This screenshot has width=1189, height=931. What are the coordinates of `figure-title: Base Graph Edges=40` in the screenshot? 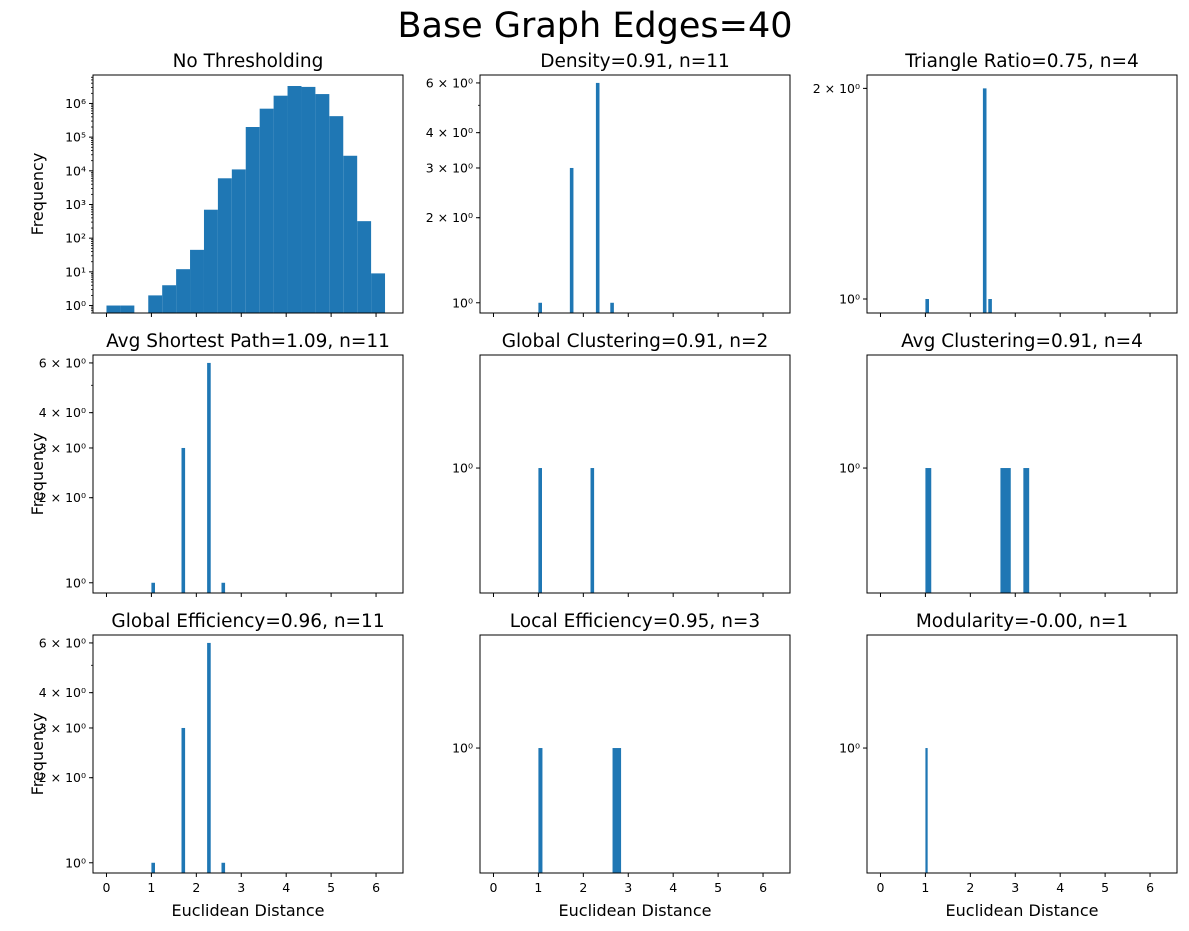 It's located at (594, 26).